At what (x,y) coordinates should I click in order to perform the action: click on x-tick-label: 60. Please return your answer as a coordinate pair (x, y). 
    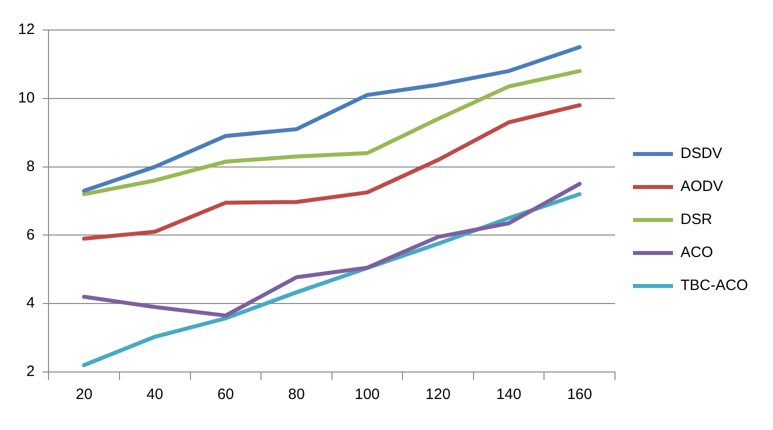
    Looking at the image, I should click on (225, 395).